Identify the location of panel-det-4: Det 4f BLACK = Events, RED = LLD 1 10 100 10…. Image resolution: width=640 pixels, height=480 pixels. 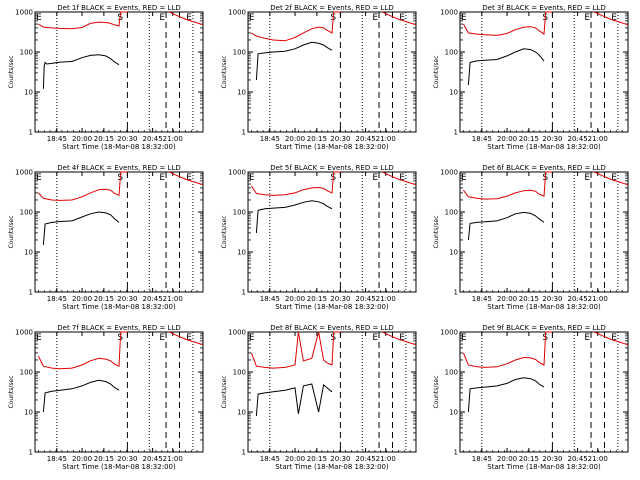
(106, 237).